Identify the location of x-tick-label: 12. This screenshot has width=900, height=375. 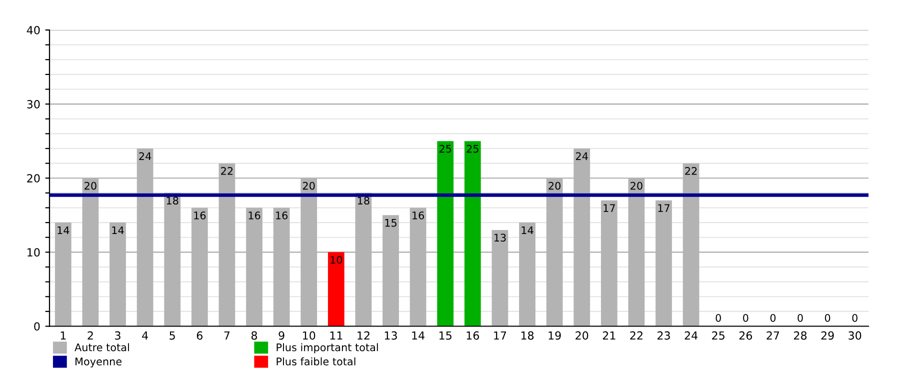
(364, 335).